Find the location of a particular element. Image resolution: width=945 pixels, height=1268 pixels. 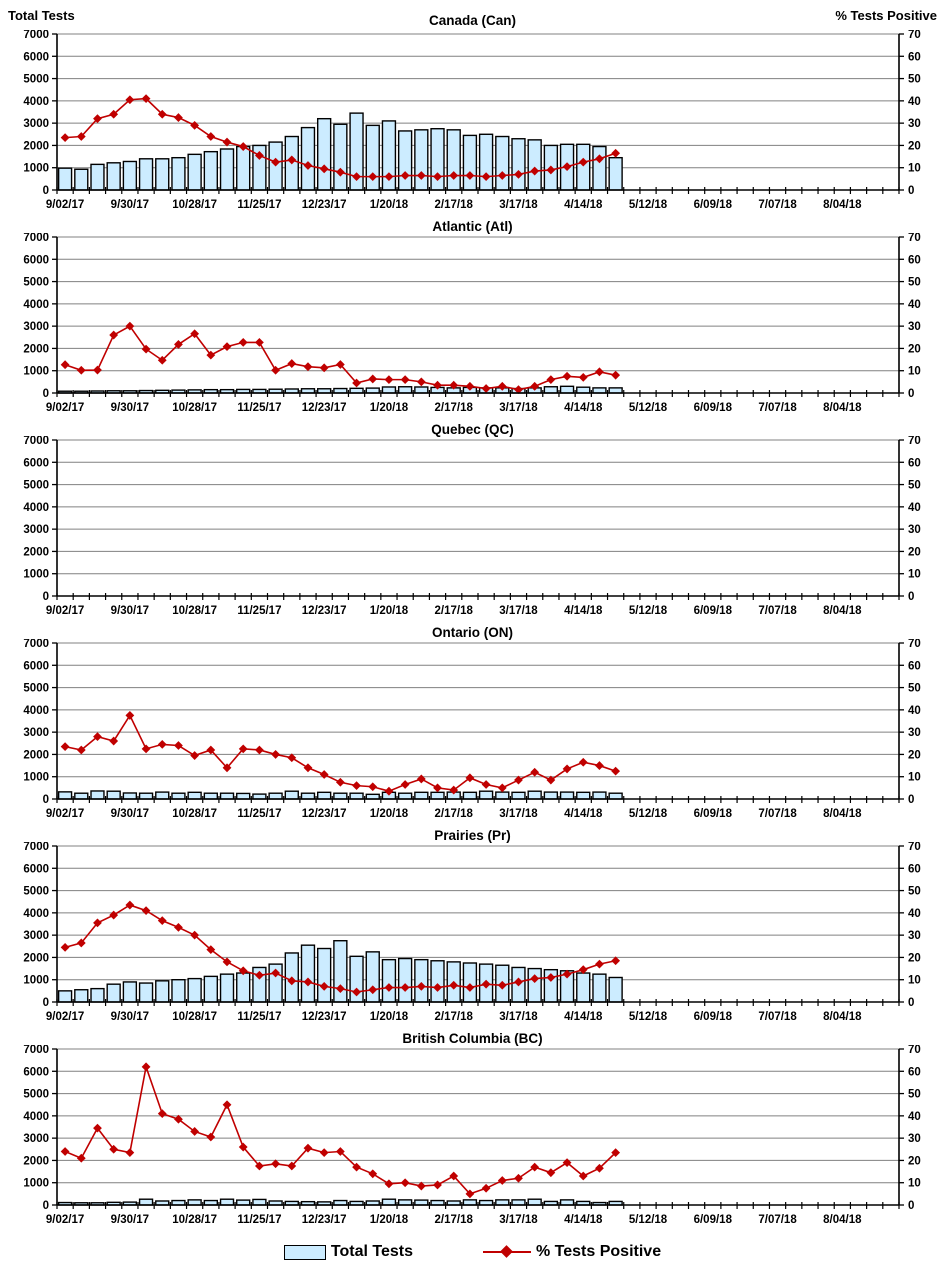

svg-text: 4000 is located at coordinates (36, 508).